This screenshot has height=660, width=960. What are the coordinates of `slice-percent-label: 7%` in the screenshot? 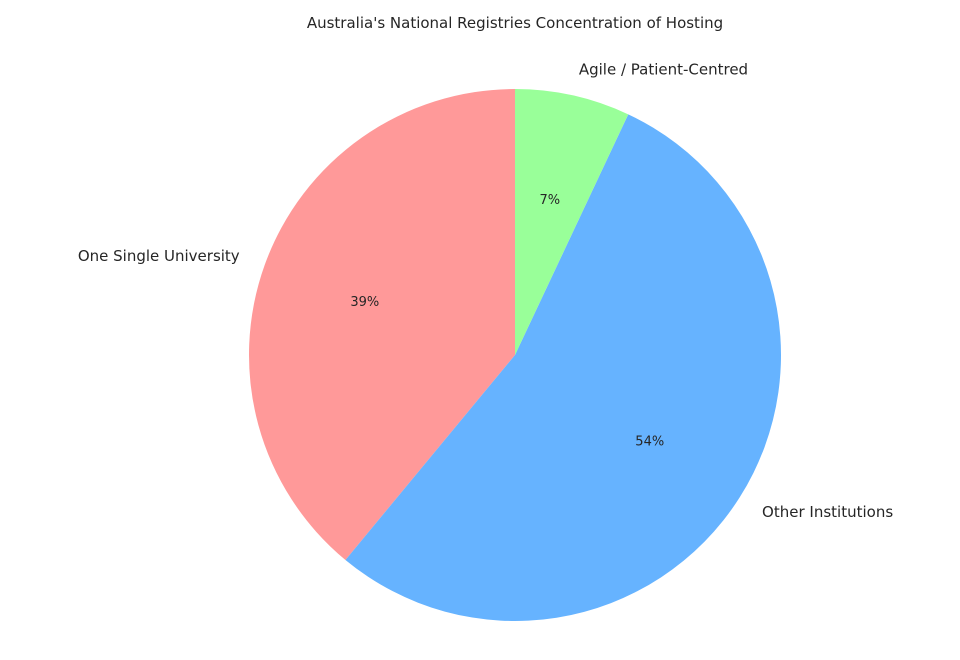 It's located at (550, 200).